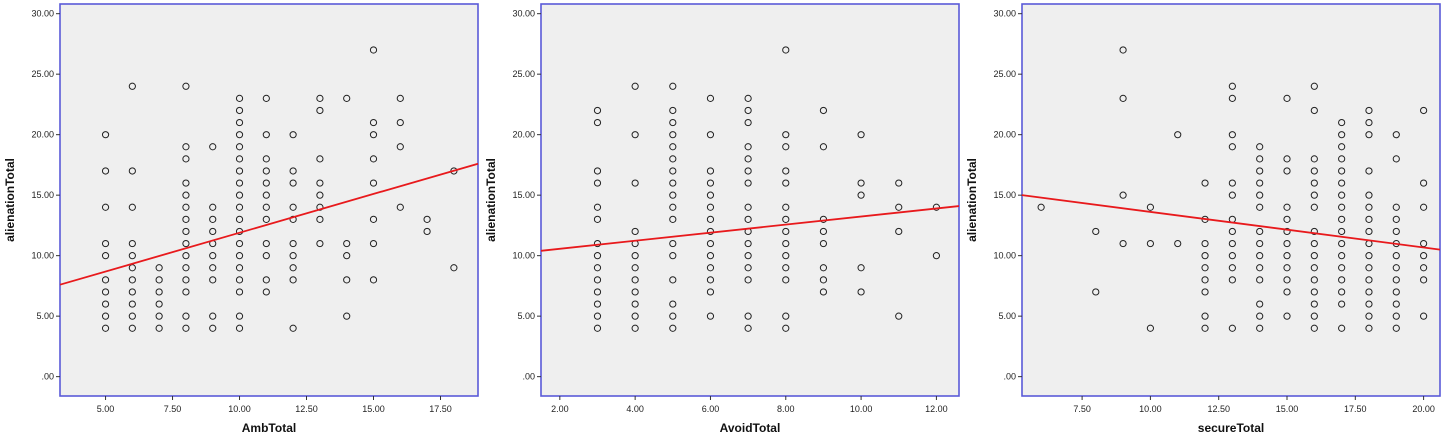 The height and width of the screenshot is (438, 1443). Describe the element at coordinates (1231, 428) in the screenshot. I see `x-axis-label: secureTotal` at that location.